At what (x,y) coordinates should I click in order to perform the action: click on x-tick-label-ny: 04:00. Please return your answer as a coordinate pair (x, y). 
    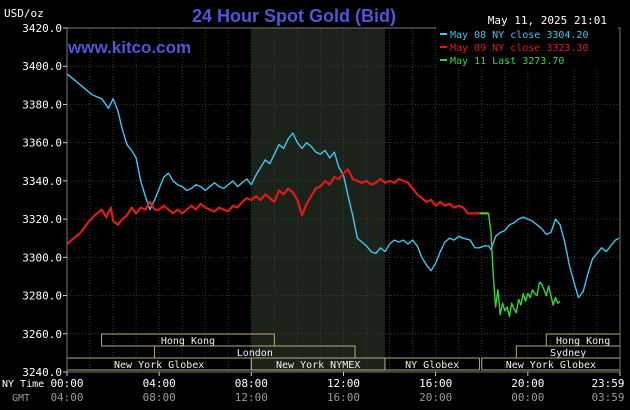
    Looking at the image, I should click on (159, 383).